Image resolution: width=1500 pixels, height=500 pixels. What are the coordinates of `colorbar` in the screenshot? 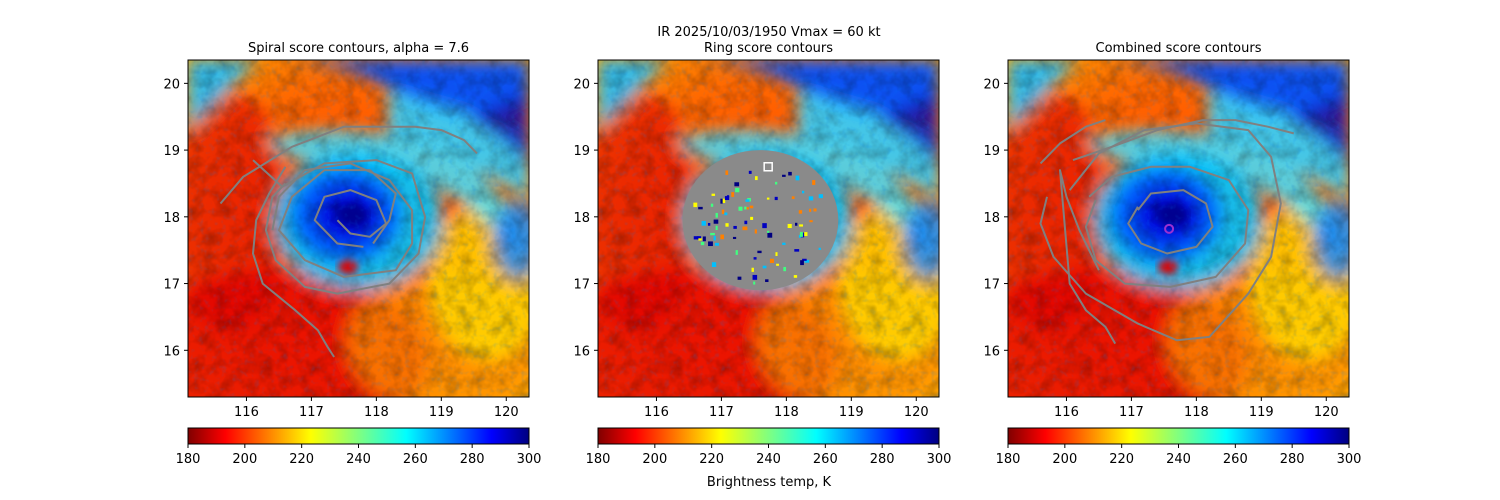 It's located at (1178, 436).